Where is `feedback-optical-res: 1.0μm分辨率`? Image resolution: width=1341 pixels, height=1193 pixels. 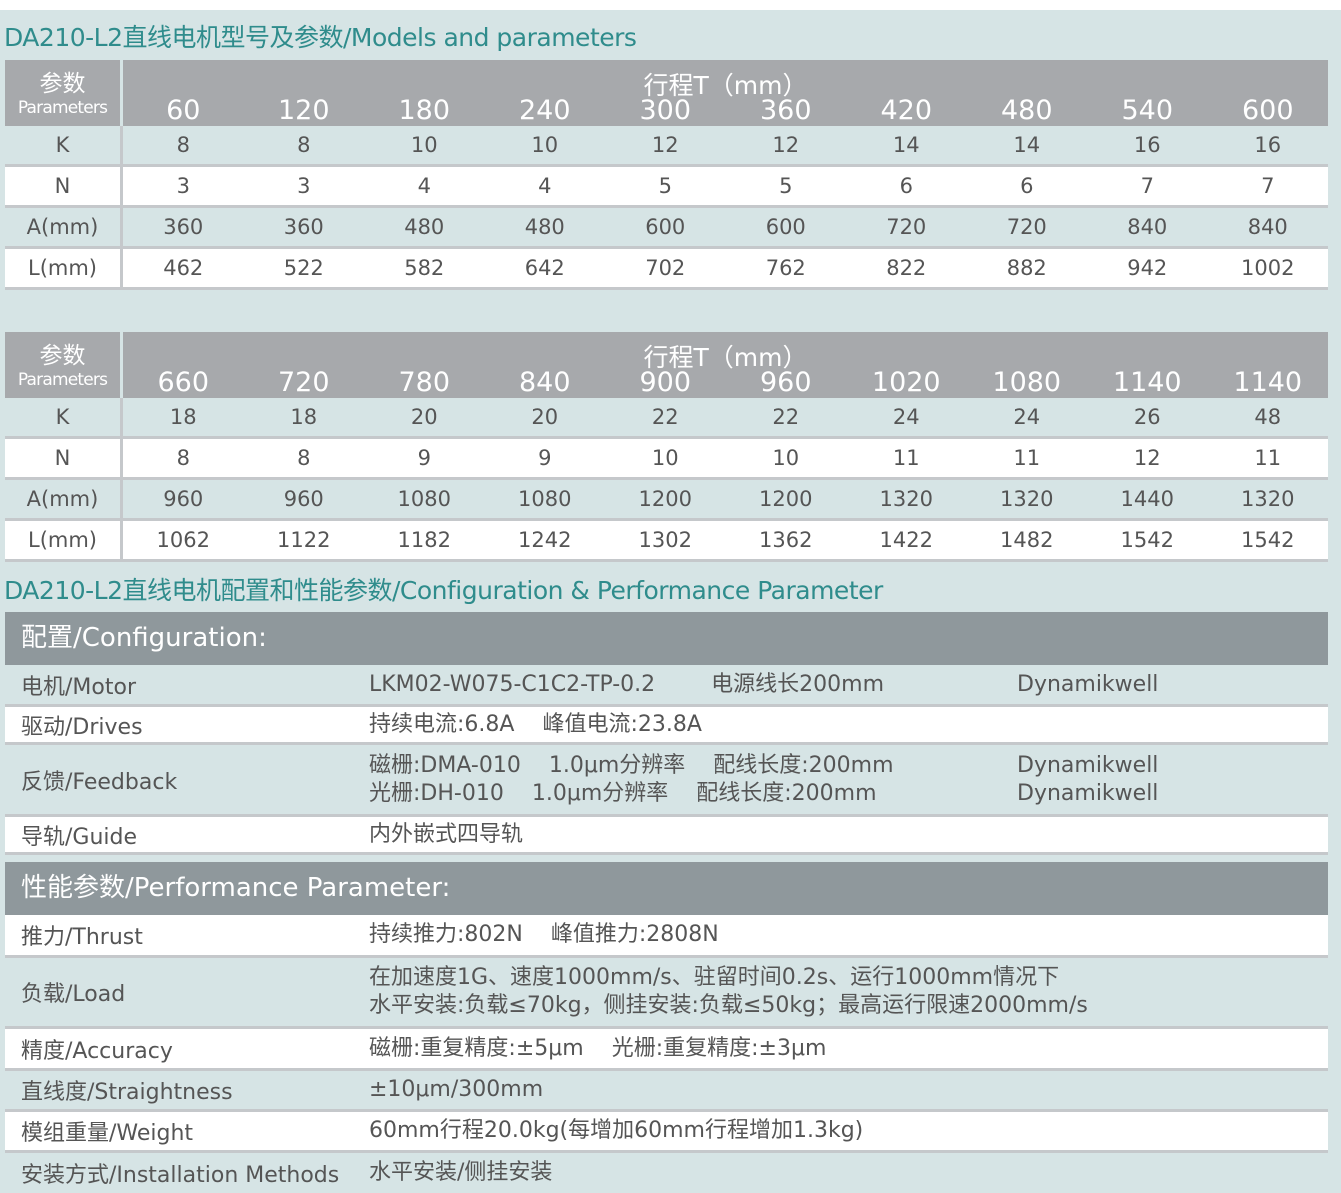 feedback-optical-res: 1.0μm分辨率 is located at coordinates (600, 793).